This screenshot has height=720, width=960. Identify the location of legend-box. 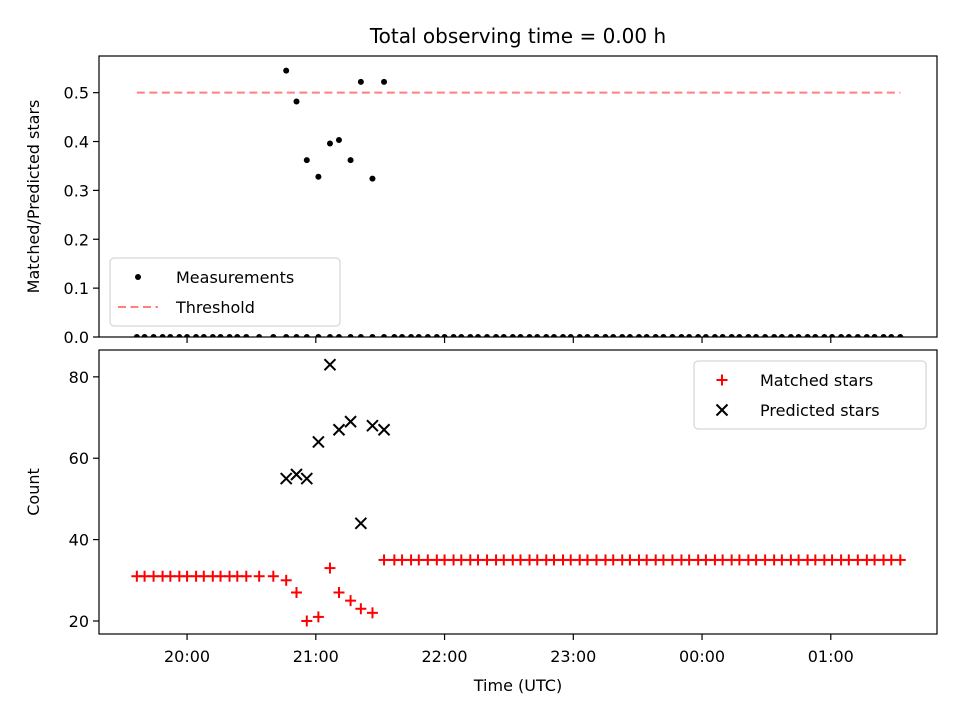
(225, 292).